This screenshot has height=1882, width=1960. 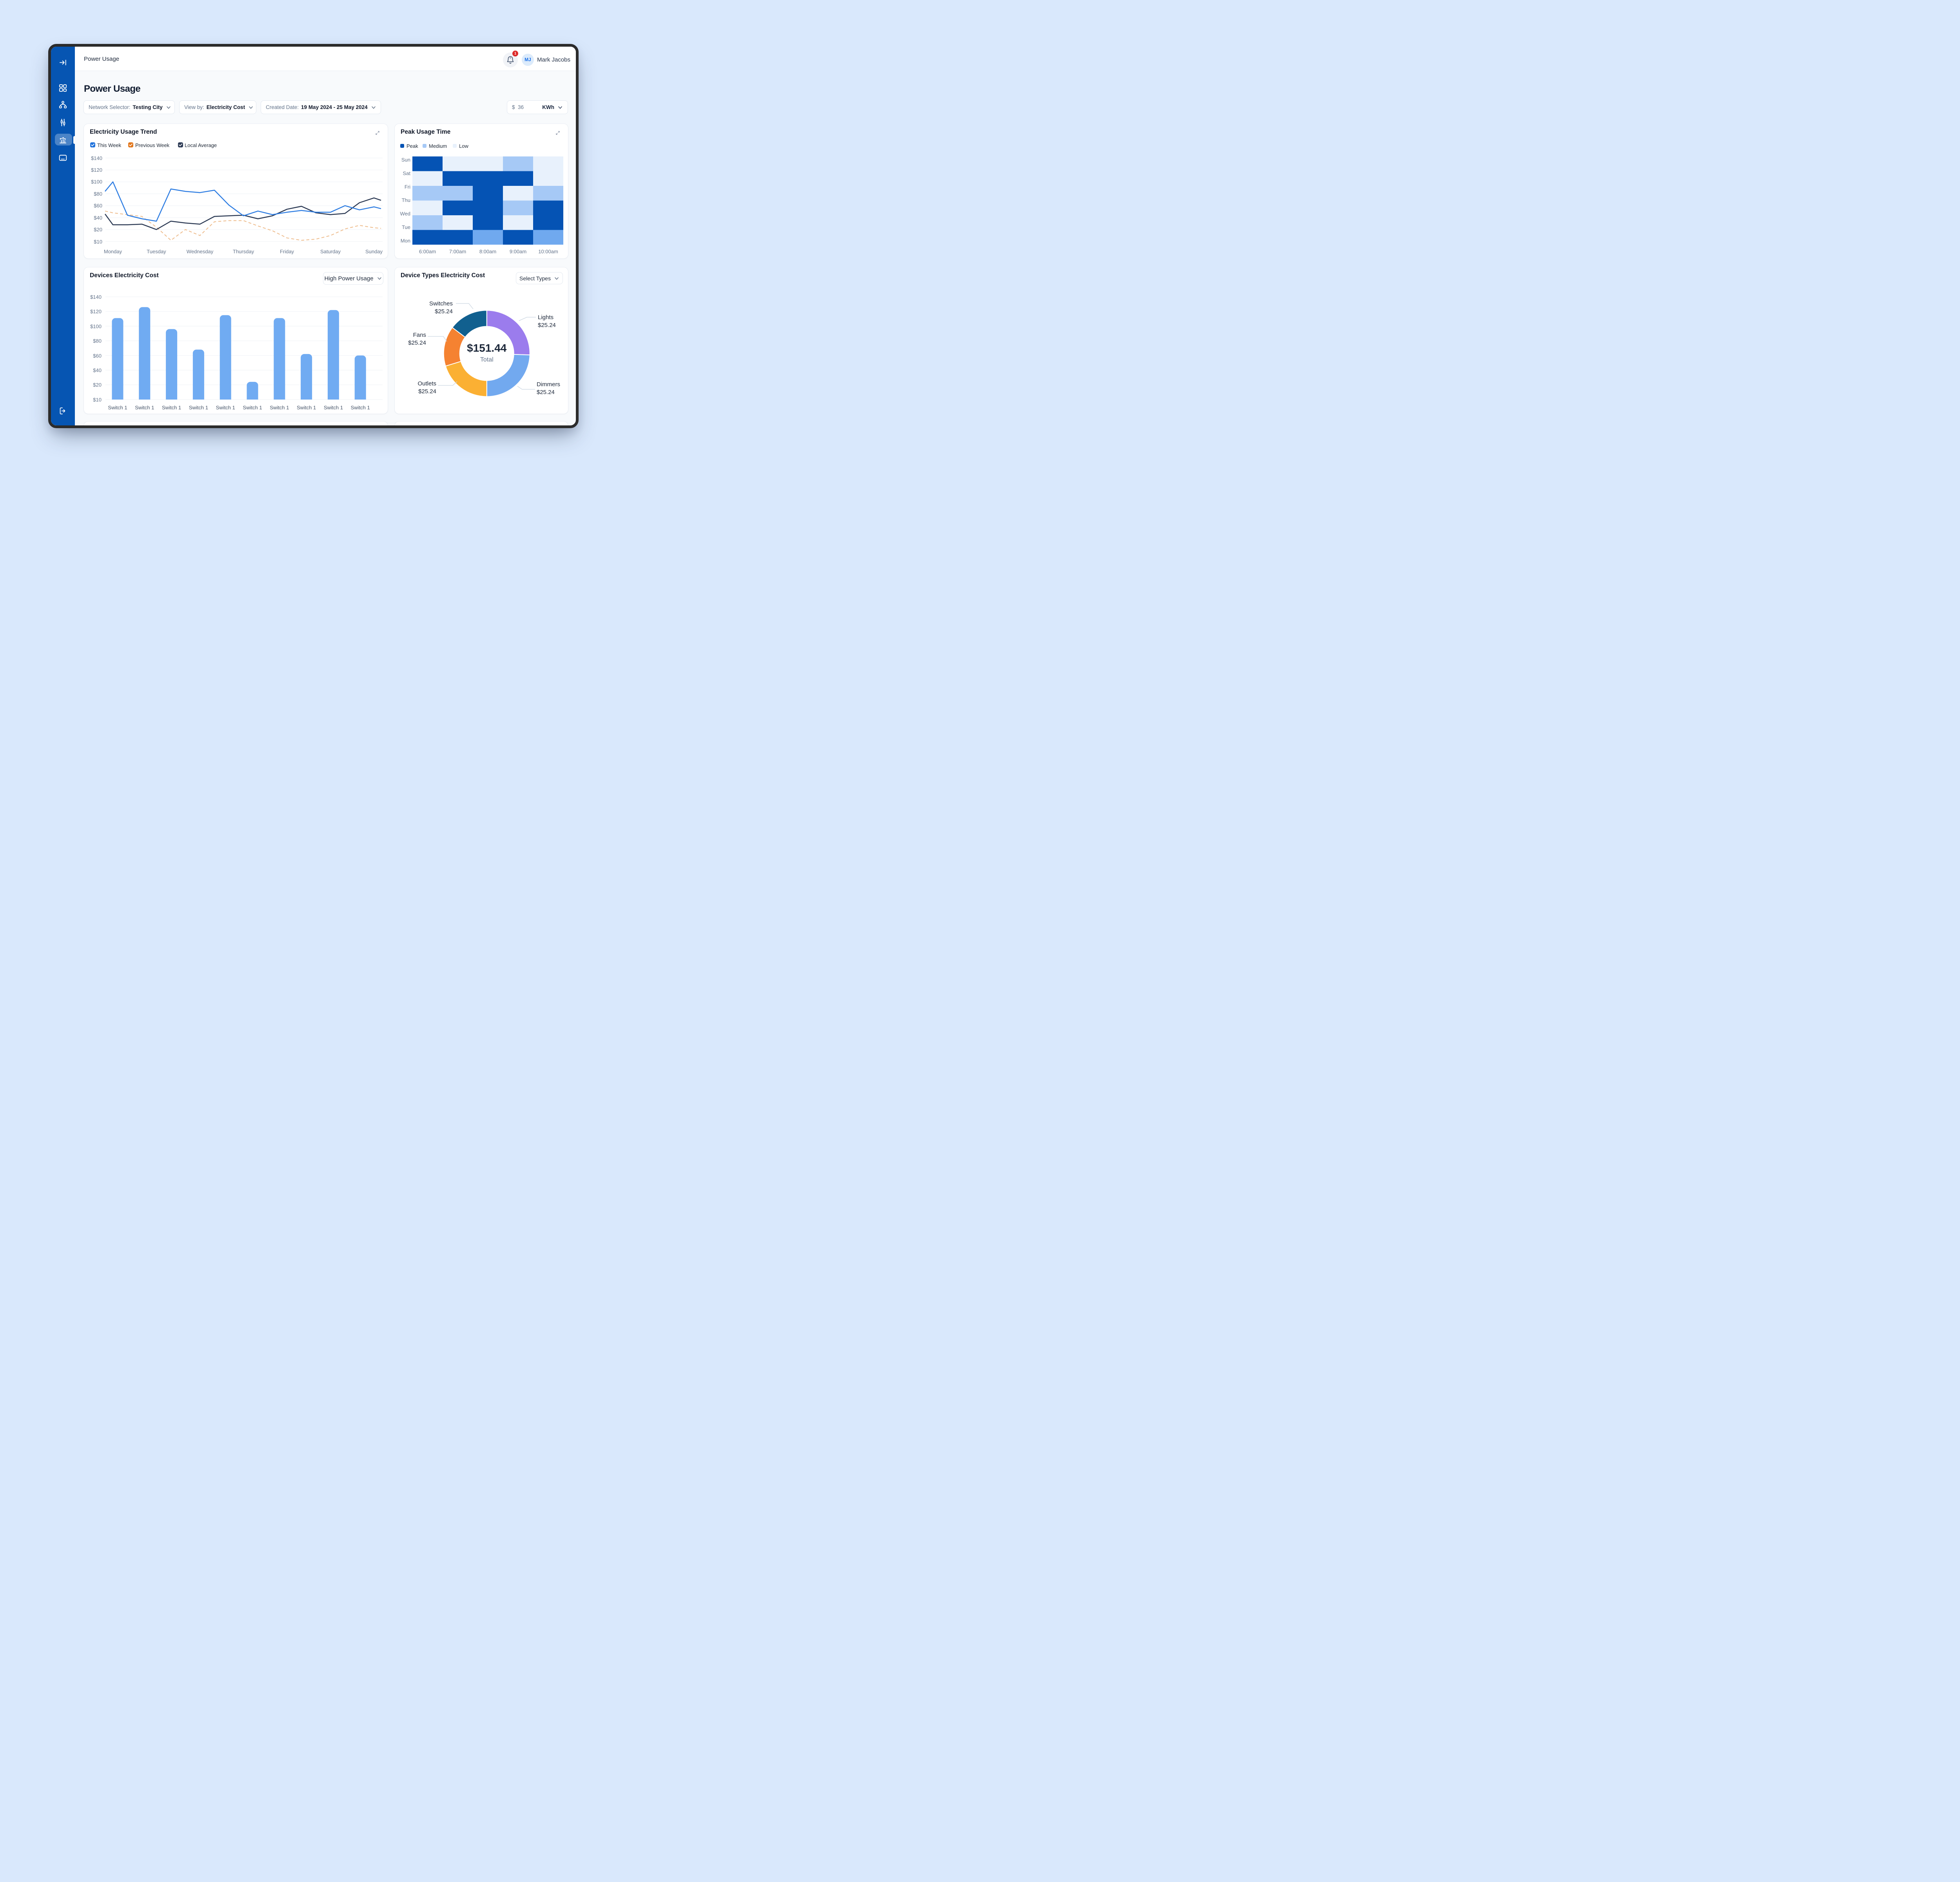 What do you see at coordinates (201, 145) in the screenshot?
I see `svg-text: Local Average` at bounding box center [201, 145].